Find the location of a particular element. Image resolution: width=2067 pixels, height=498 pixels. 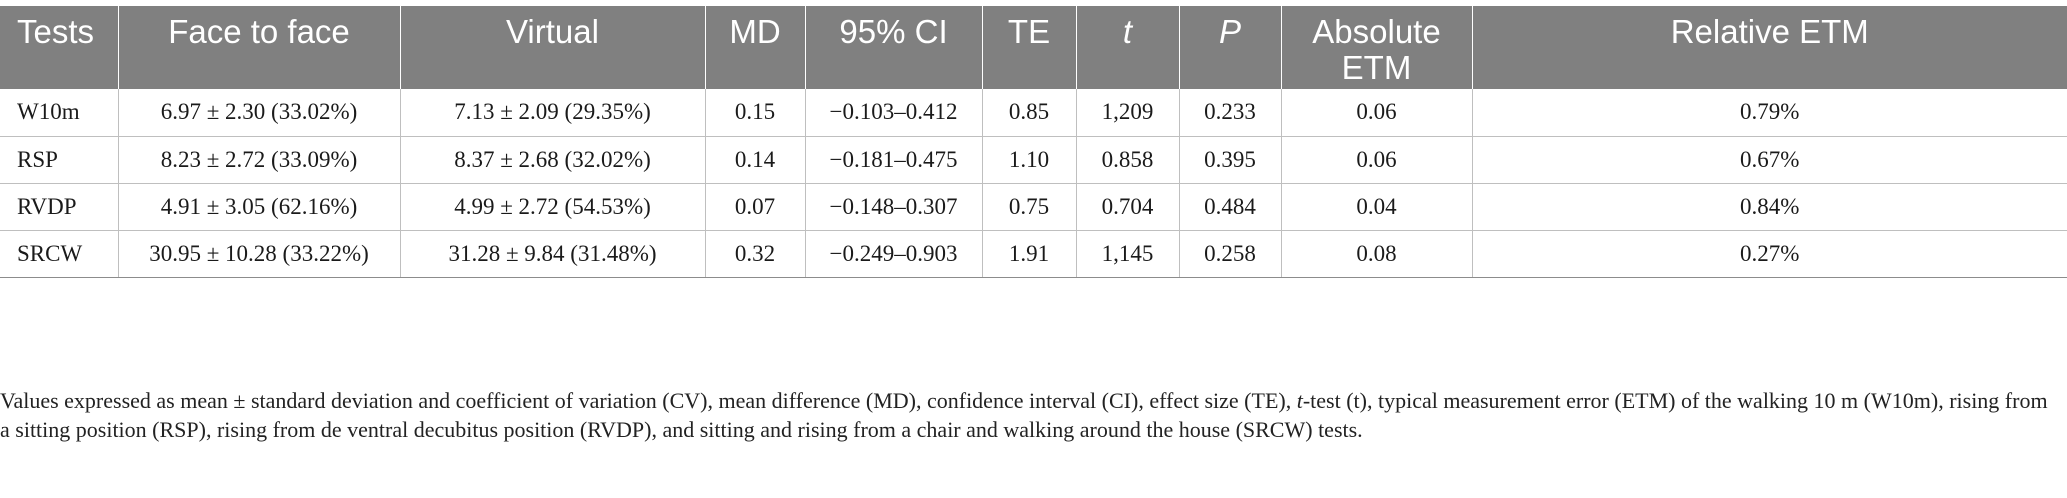

cell-te: 1.91 is located at coordinates (1029, 254).